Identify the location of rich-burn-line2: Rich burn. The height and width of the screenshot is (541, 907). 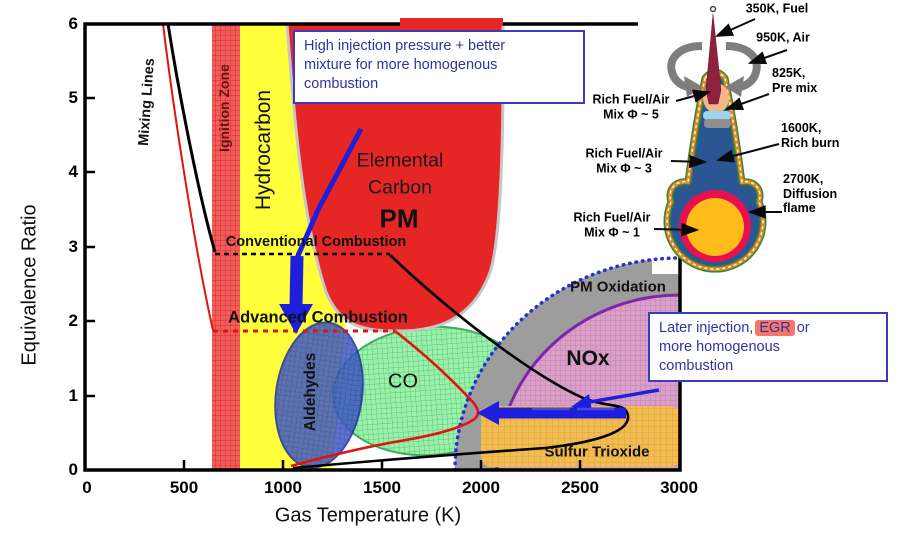
(810, 142).